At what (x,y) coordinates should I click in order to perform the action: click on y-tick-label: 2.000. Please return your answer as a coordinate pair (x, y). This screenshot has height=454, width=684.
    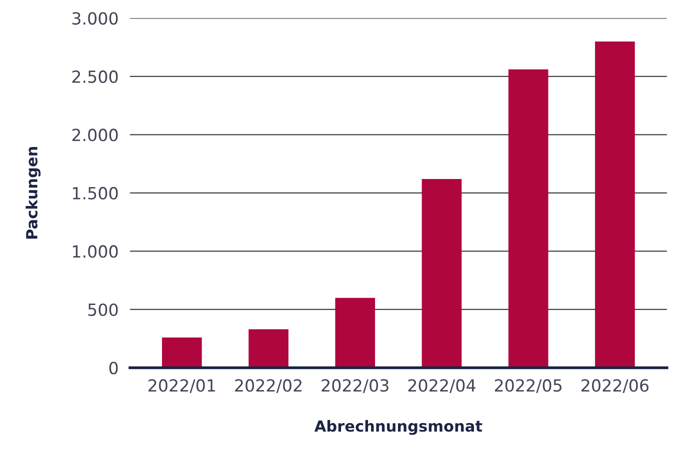
    Looking at the image, I should click on (95, 135).